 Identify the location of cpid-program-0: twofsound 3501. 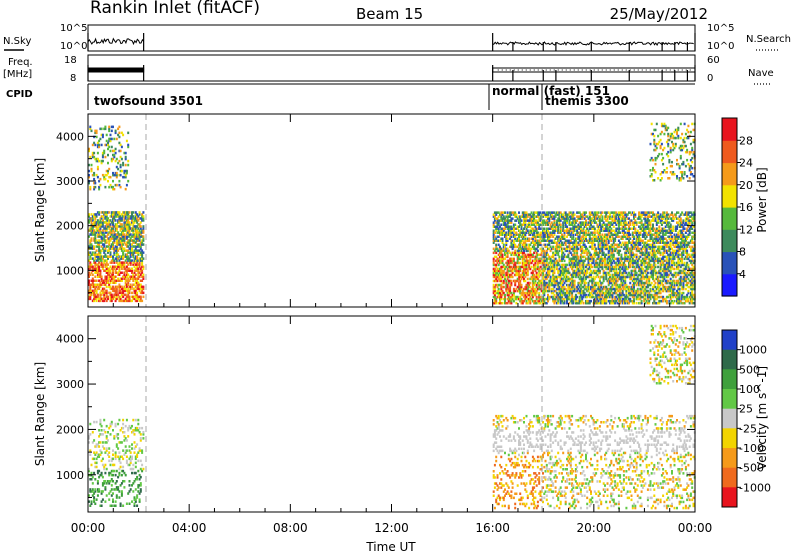
(148, 101).